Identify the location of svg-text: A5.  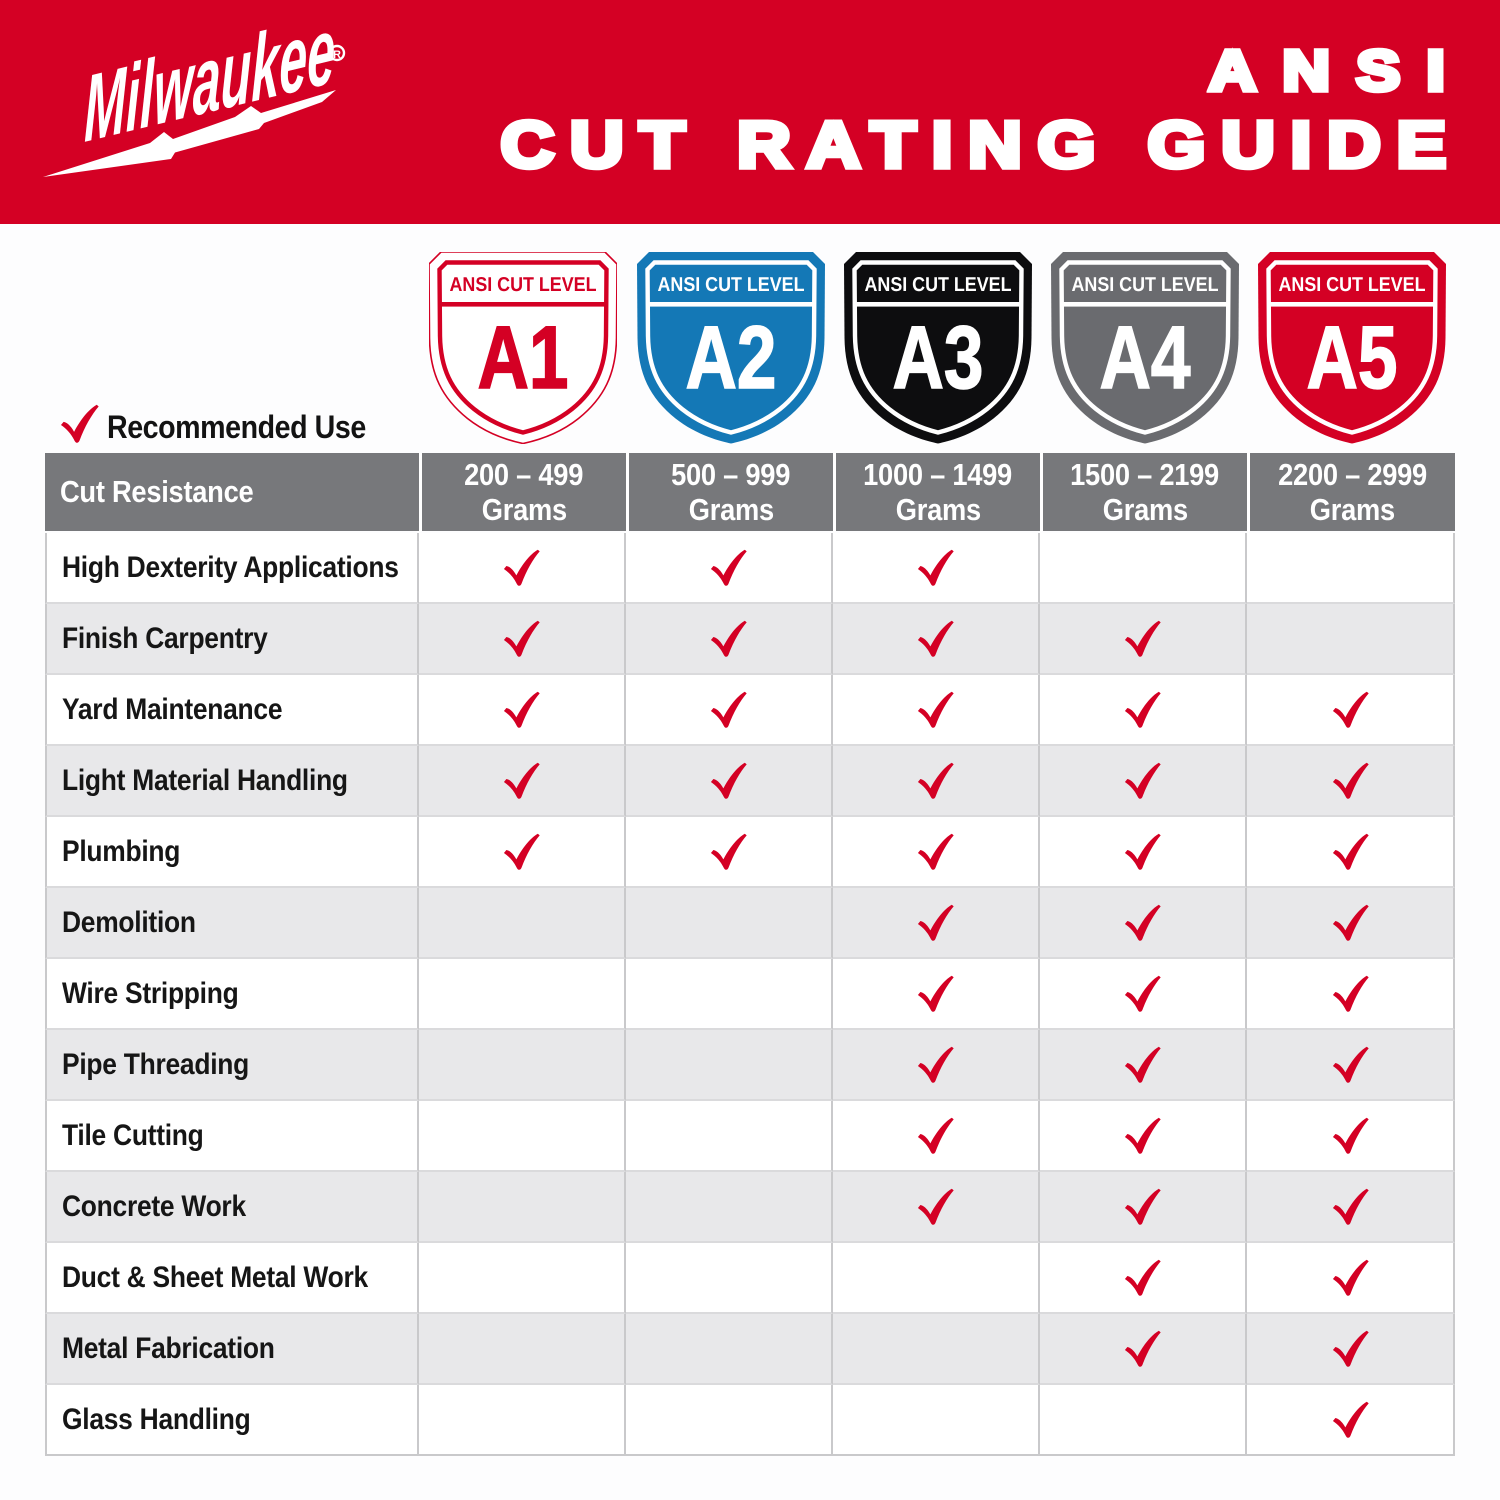
(1351, 357).